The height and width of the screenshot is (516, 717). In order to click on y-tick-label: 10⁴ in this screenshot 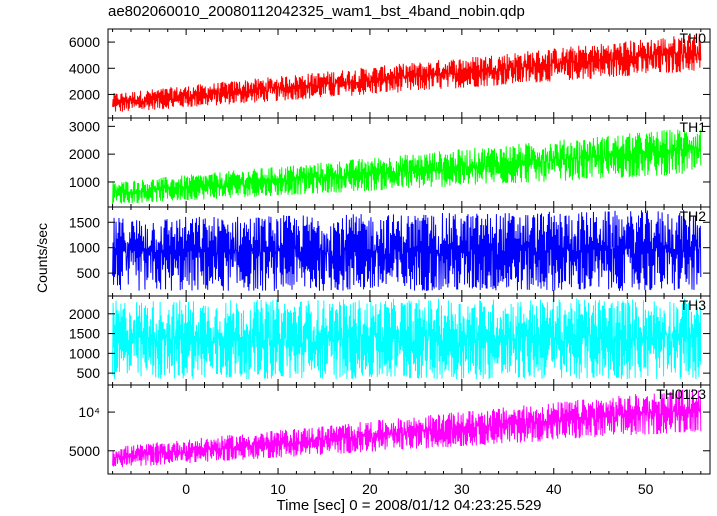, I will do `click(89, 412)`.